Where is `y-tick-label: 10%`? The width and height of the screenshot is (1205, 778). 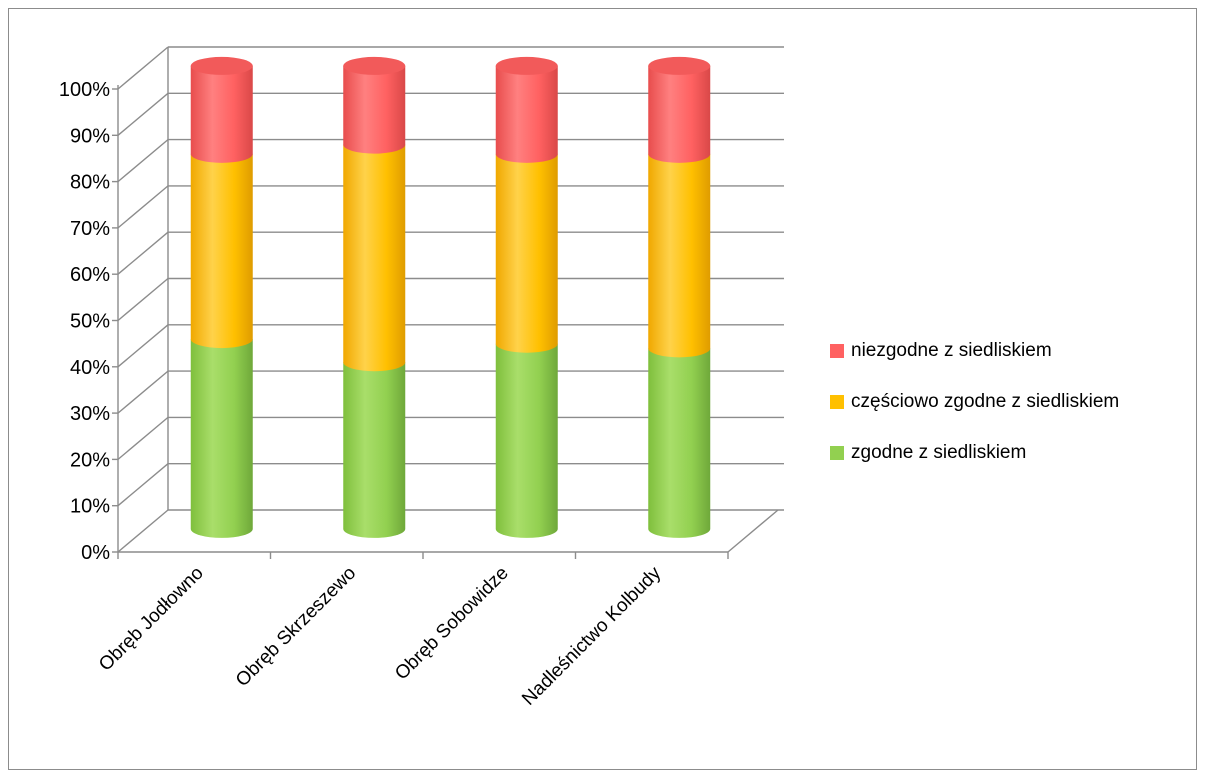
y-tick-label: 10% is located at coordinates (90, 507).